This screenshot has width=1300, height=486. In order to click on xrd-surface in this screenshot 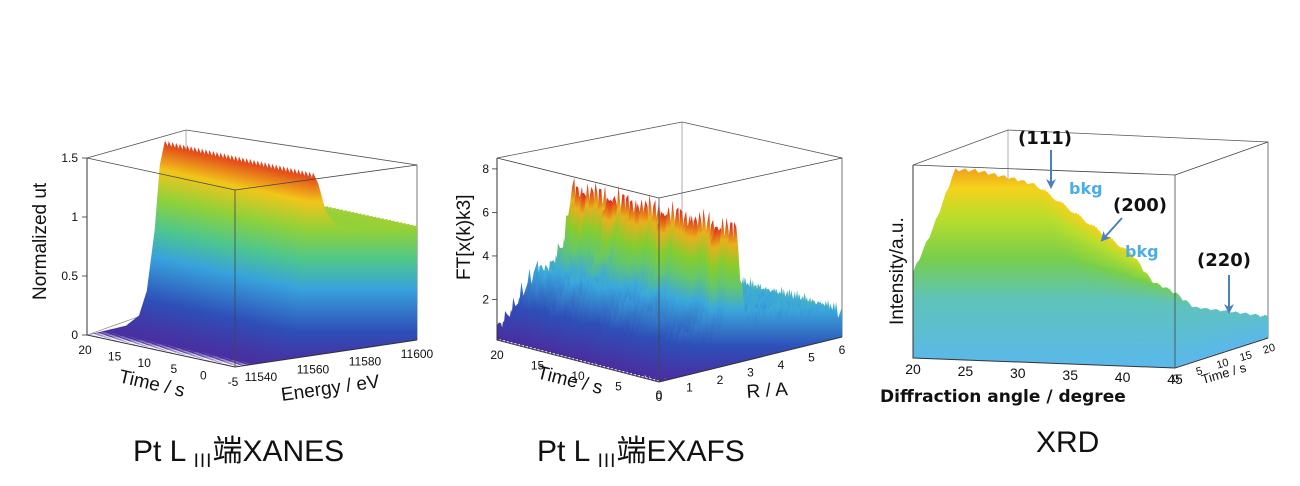, I will do `click(1090, 268)`.